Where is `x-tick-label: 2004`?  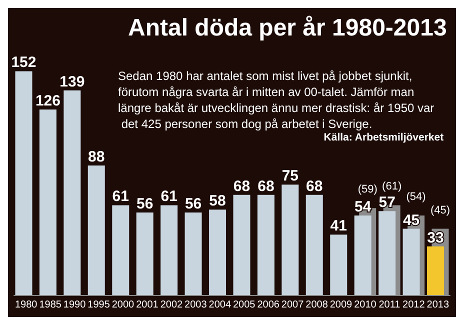 x-tick-label: 2004 is located at coordinates (220, 305).